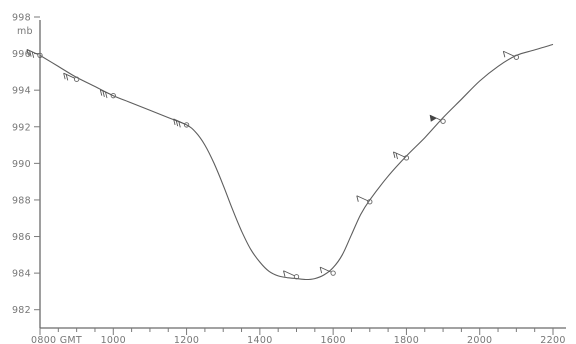 This screenshot has width=576, height=344. Describe the element at coordinates (21, 237) in the screenshot. I see `y-tick-label-986: 986` at that location.